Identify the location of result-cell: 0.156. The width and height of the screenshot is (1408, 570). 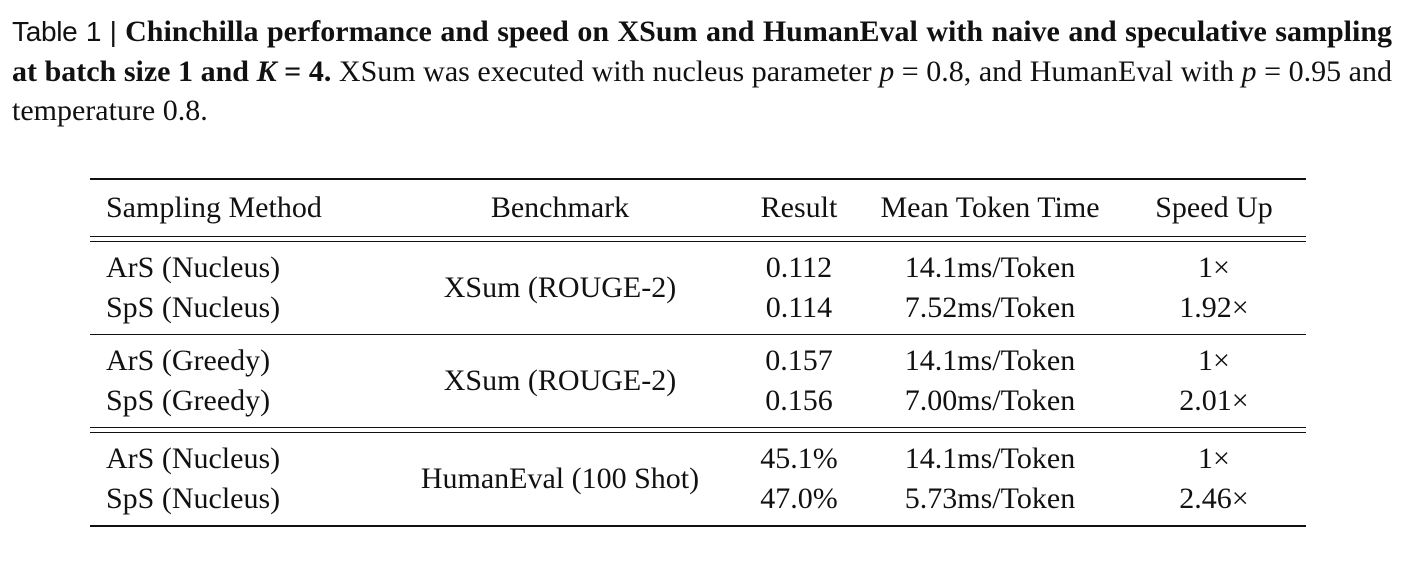
(799, 400).